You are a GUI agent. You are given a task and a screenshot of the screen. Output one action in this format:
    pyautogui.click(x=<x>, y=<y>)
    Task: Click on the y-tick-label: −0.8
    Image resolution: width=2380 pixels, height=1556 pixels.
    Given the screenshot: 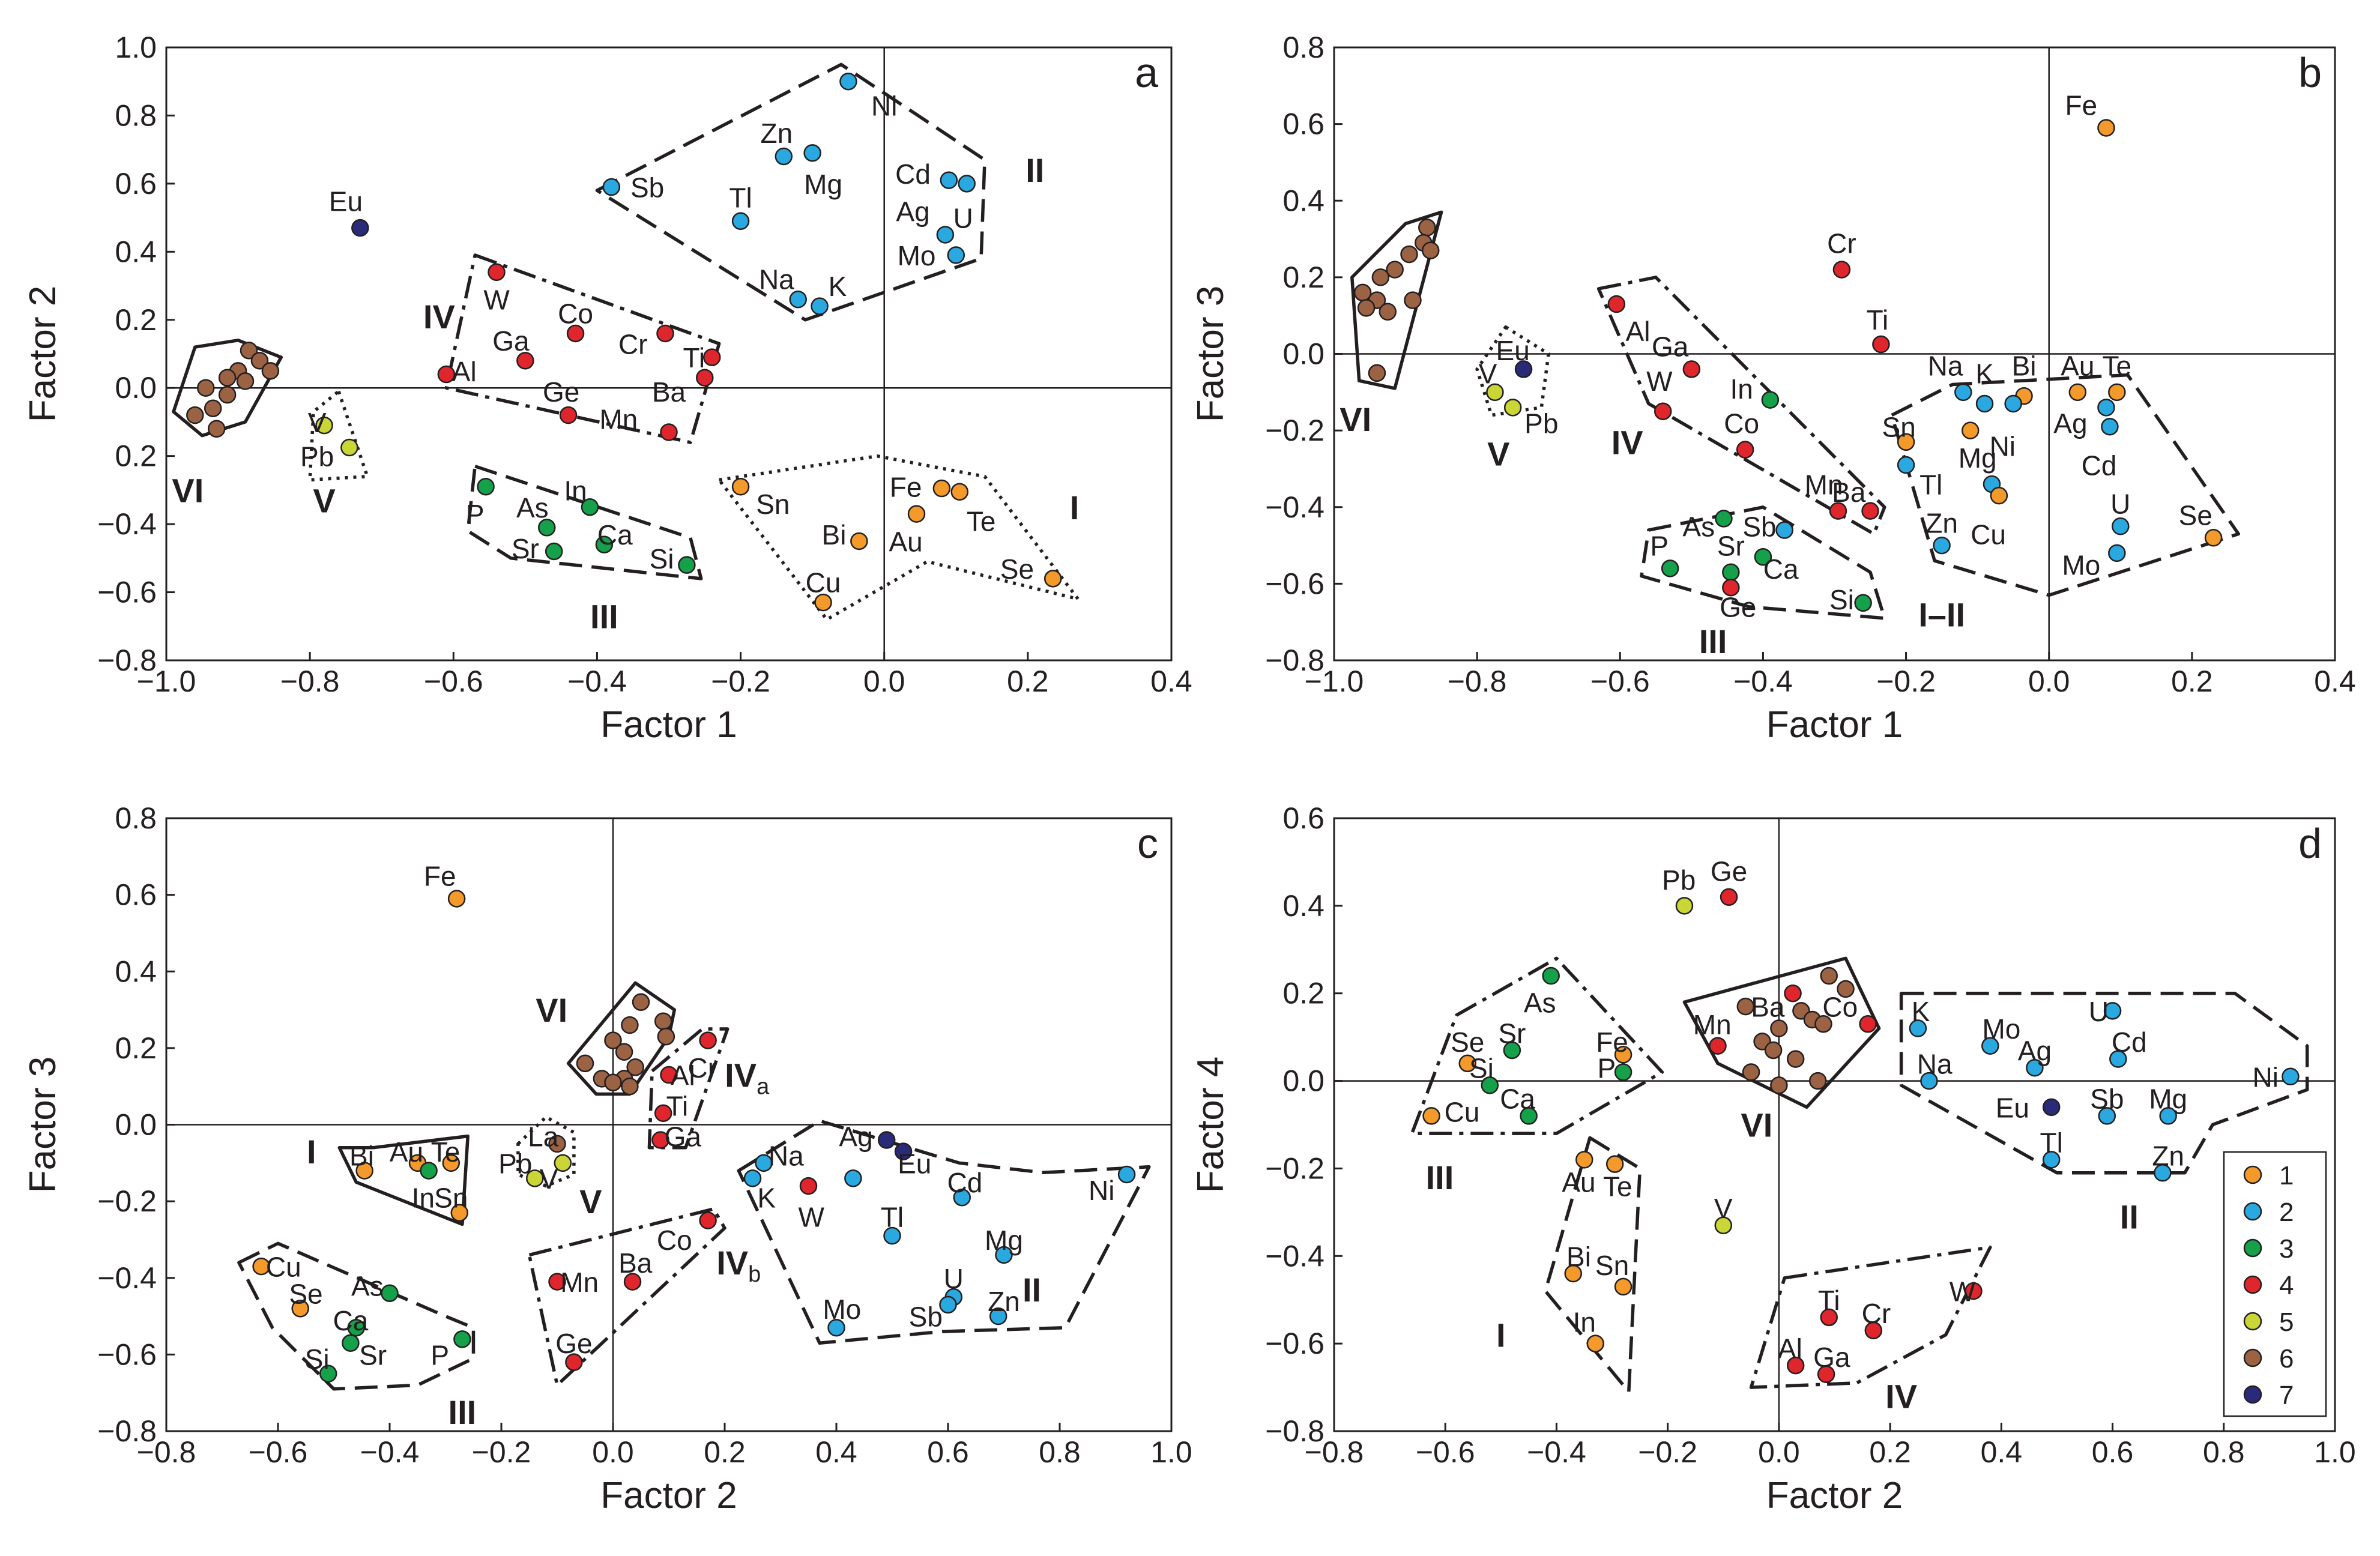 What is the action you would take?
    pyautogui.click(x=127, y=1431)
    